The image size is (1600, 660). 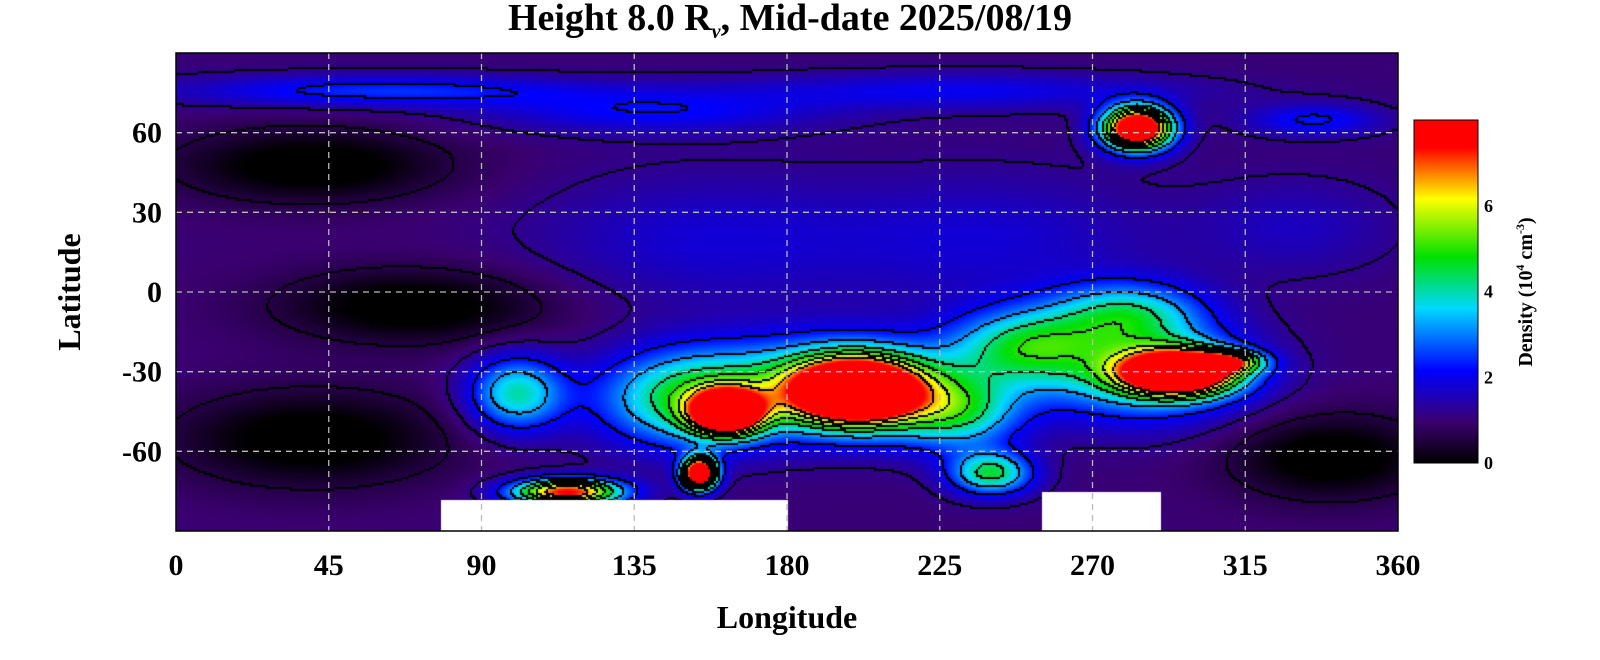 What do you see at coordinates (482, 565) in the screenshot?
I see `x-tick-label: 90` at bounding box center [482, 565].